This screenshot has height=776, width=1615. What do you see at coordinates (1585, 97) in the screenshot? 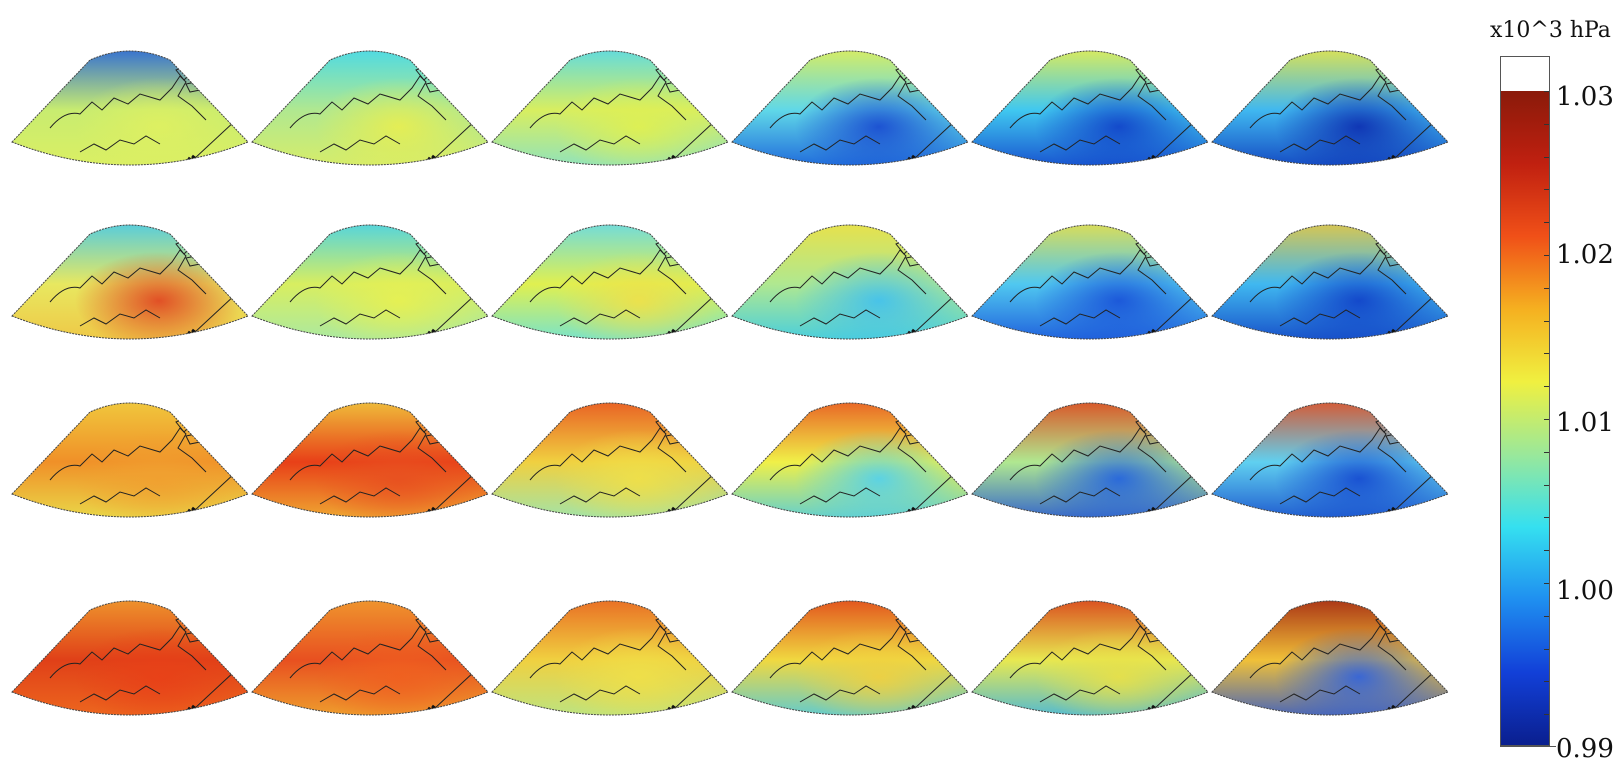
I see `colorbar-tick-label: 1.03` at bounding box center [1585, 97].